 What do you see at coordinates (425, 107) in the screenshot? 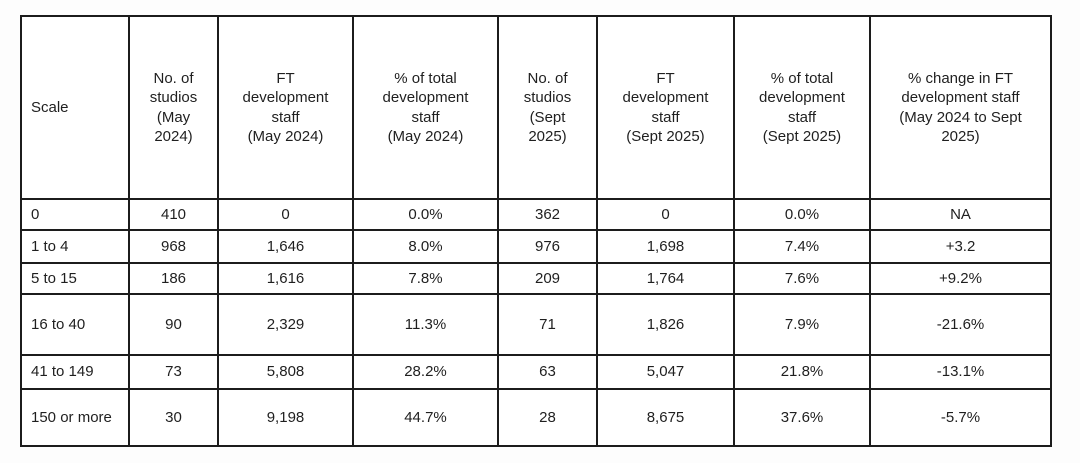
I see `header-pct-total-dev-staff-may-2024: % of total development staff (May 2024)` at bounding box center [425, 107].